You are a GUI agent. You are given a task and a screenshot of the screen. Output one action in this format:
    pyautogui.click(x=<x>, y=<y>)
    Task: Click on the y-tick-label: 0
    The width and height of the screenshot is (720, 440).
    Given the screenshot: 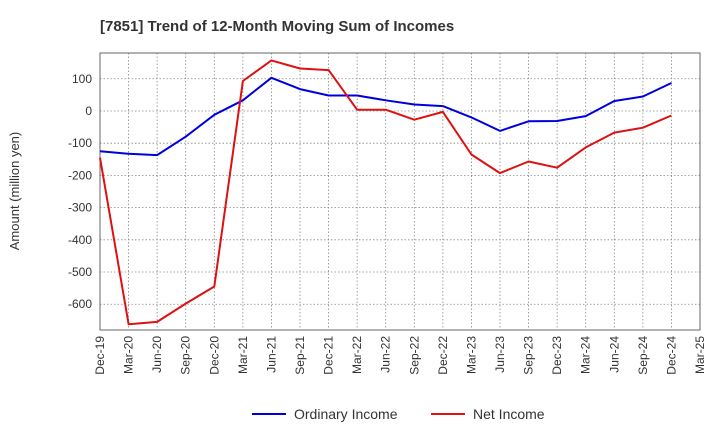 What is the action you would take?
    pyautogui.click(x=88, y=111)
    